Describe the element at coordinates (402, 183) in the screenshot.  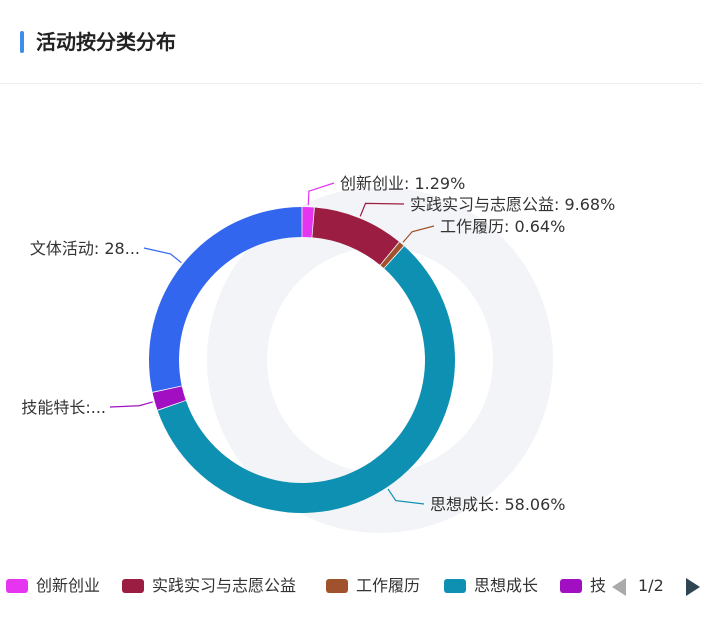
I see `slice-label-1: 创新创业: 1.29%` at that location.